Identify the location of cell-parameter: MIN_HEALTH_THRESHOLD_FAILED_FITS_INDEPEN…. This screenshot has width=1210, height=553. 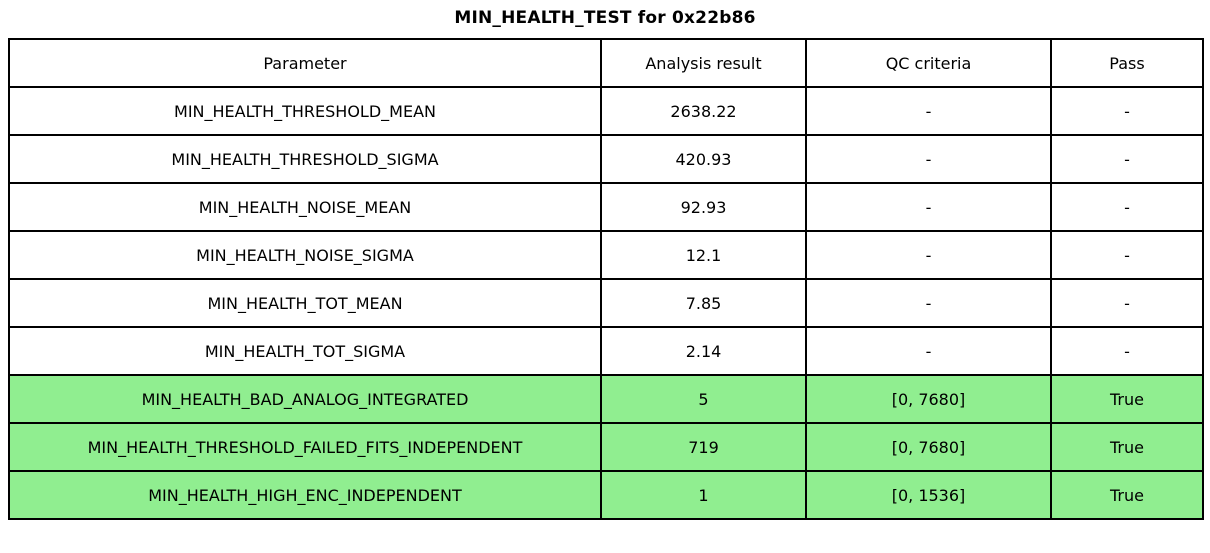
(305, 447).